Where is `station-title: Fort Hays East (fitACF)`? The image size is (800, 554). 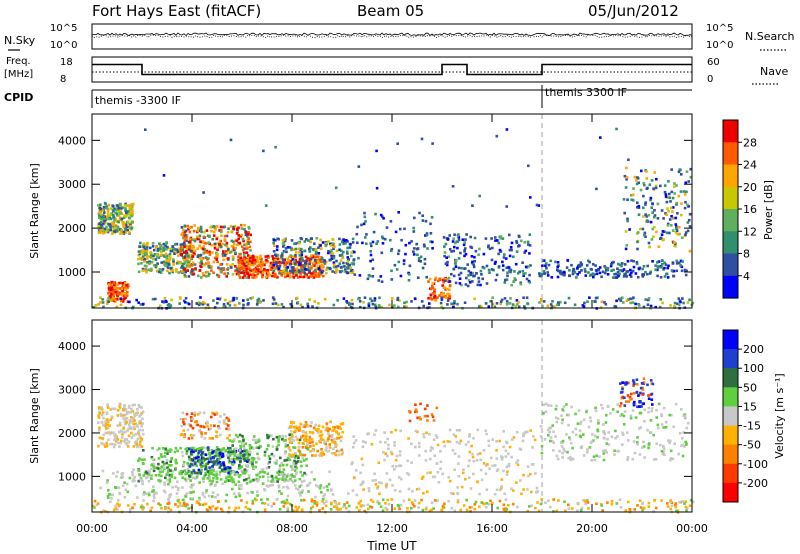
station-title: Fort Hays East (fitACF) is located at coordinates (176, 11).